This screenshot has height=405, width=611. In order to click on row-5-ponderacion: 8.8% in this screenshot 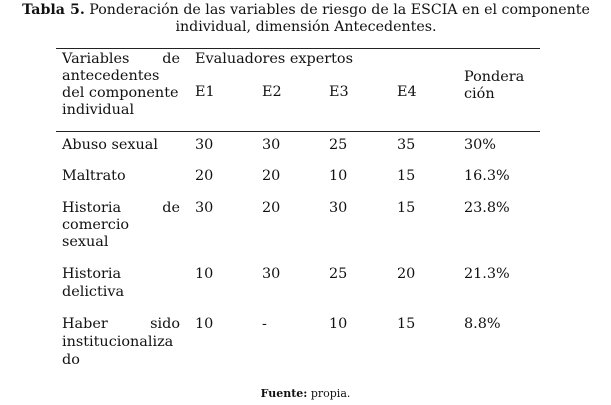, I will do `click(482, 324)`.